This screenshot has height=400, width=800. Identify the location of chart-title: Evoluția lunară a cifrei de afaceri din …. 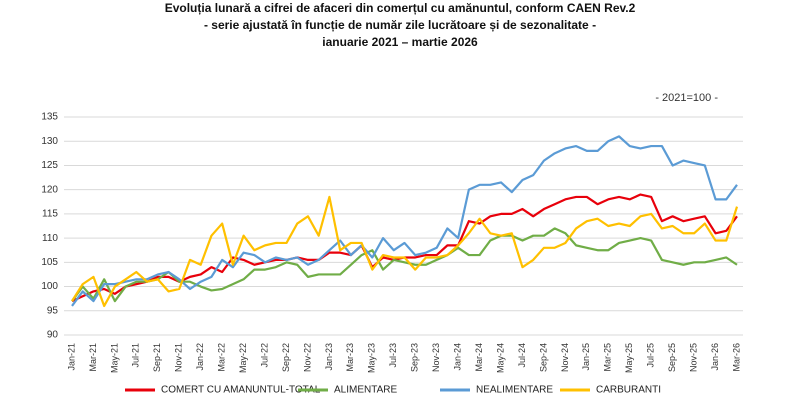
(400, 8).